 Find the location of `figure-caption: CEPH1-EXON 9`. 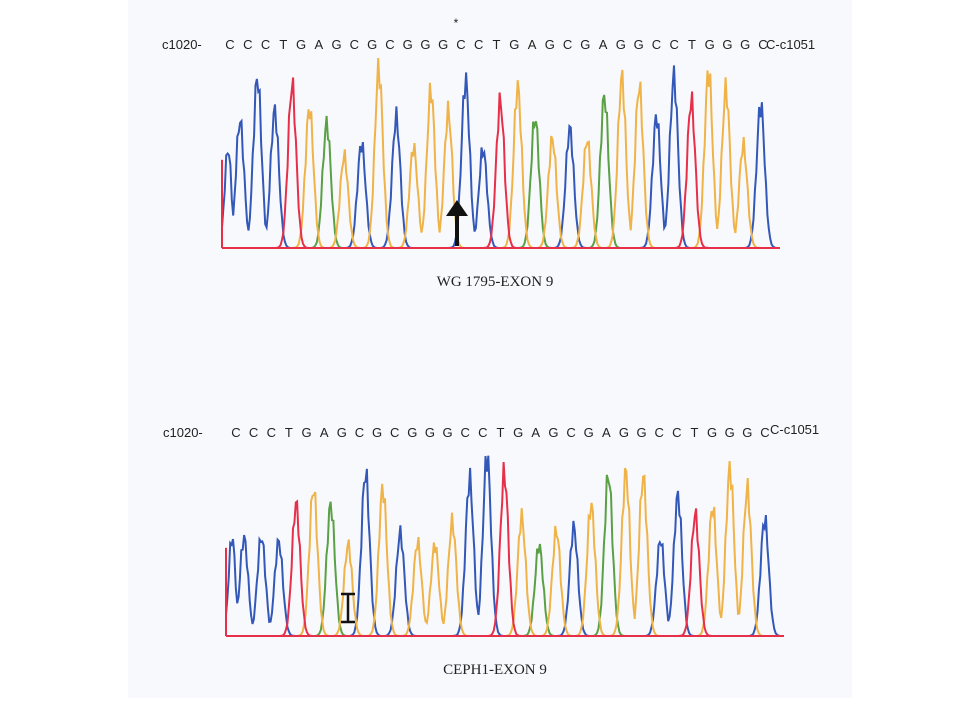

figure-caption: CEPH1-EXON 9 is located at coordinates (495, 670).